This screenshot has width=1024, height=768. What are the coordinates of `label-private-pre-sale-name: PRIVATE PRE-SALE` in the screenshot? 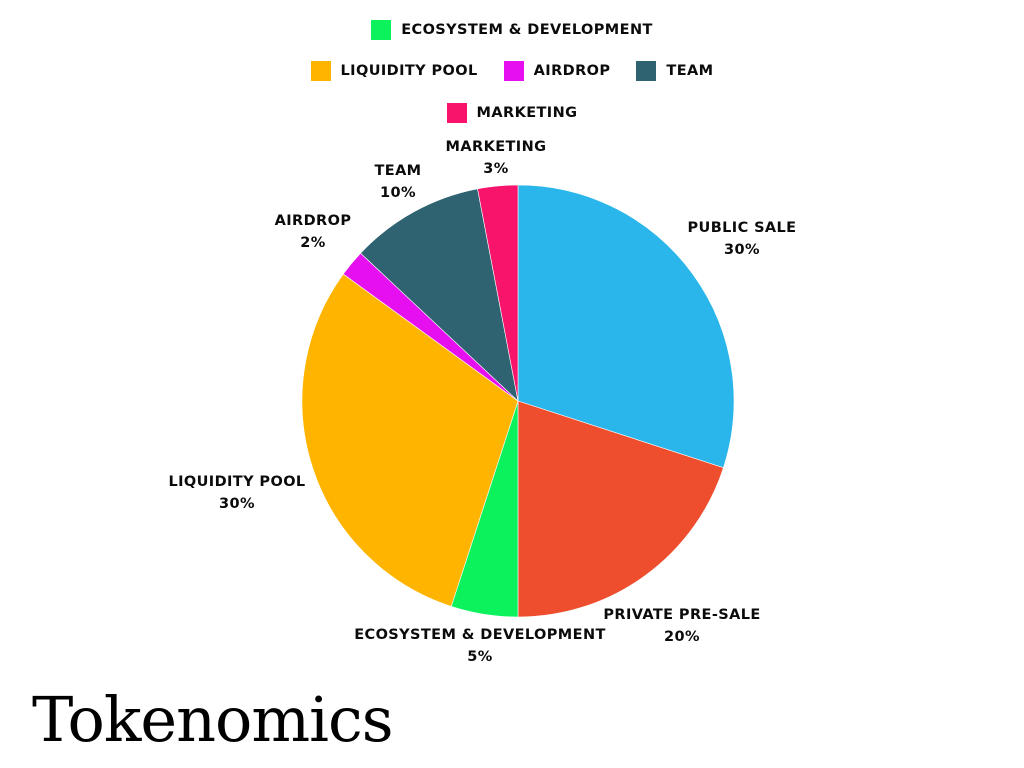 It's located at (682, 615).